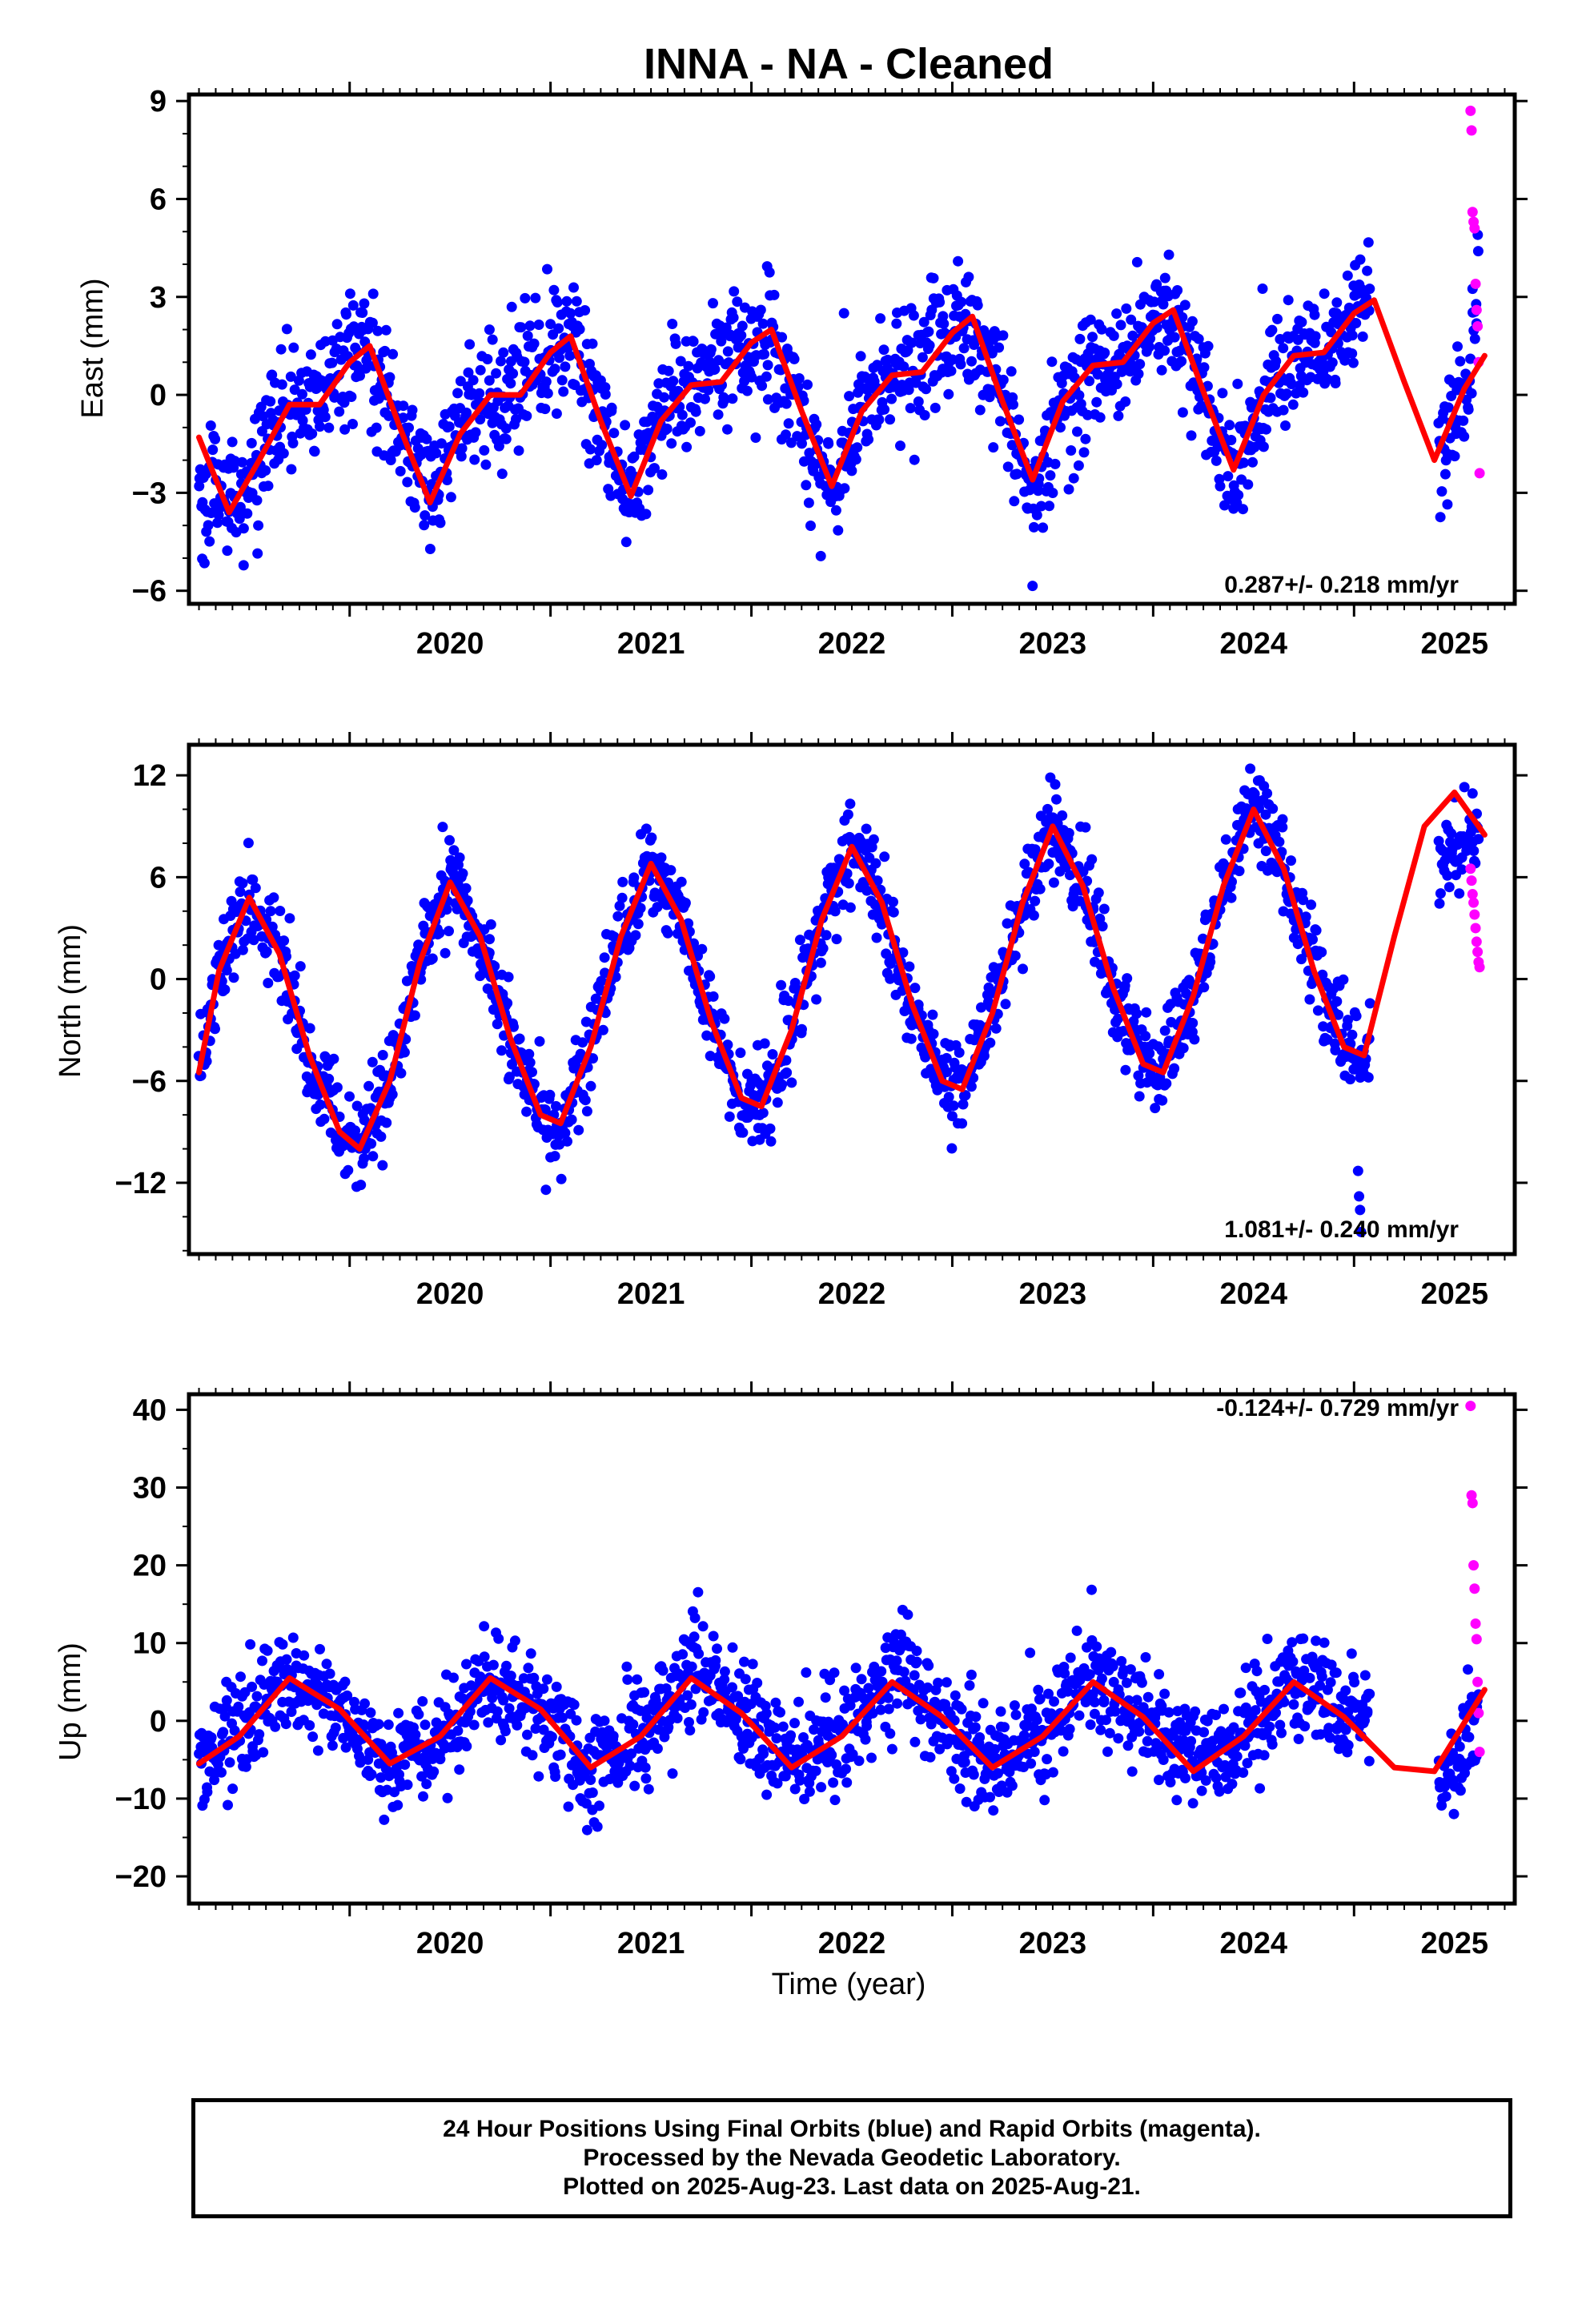 This screenshot has width=1582, height=2324. Describe the element at coordinates (149, 493) in the screenshot. I see `east-ytick-label: −3` at that location.